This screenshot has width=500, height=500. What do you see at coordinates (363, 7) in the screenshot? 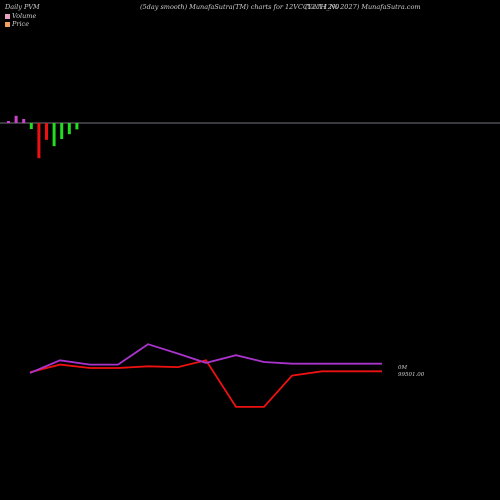
I see `chart-source: (Vccl 12% 2027) MunafaSutra.com` at bounding box center [363, 7].